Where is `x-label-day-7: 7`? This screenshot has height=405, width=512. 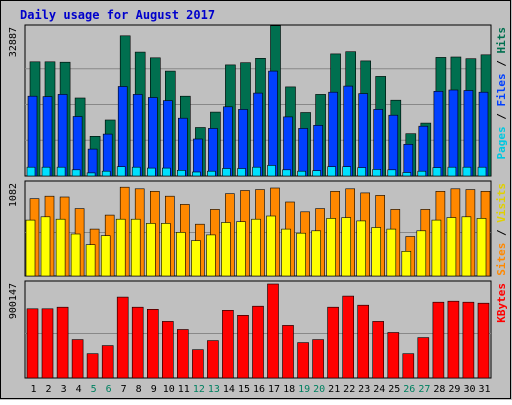
x-label-day-7: 7 is located at coordinates (124, 389).